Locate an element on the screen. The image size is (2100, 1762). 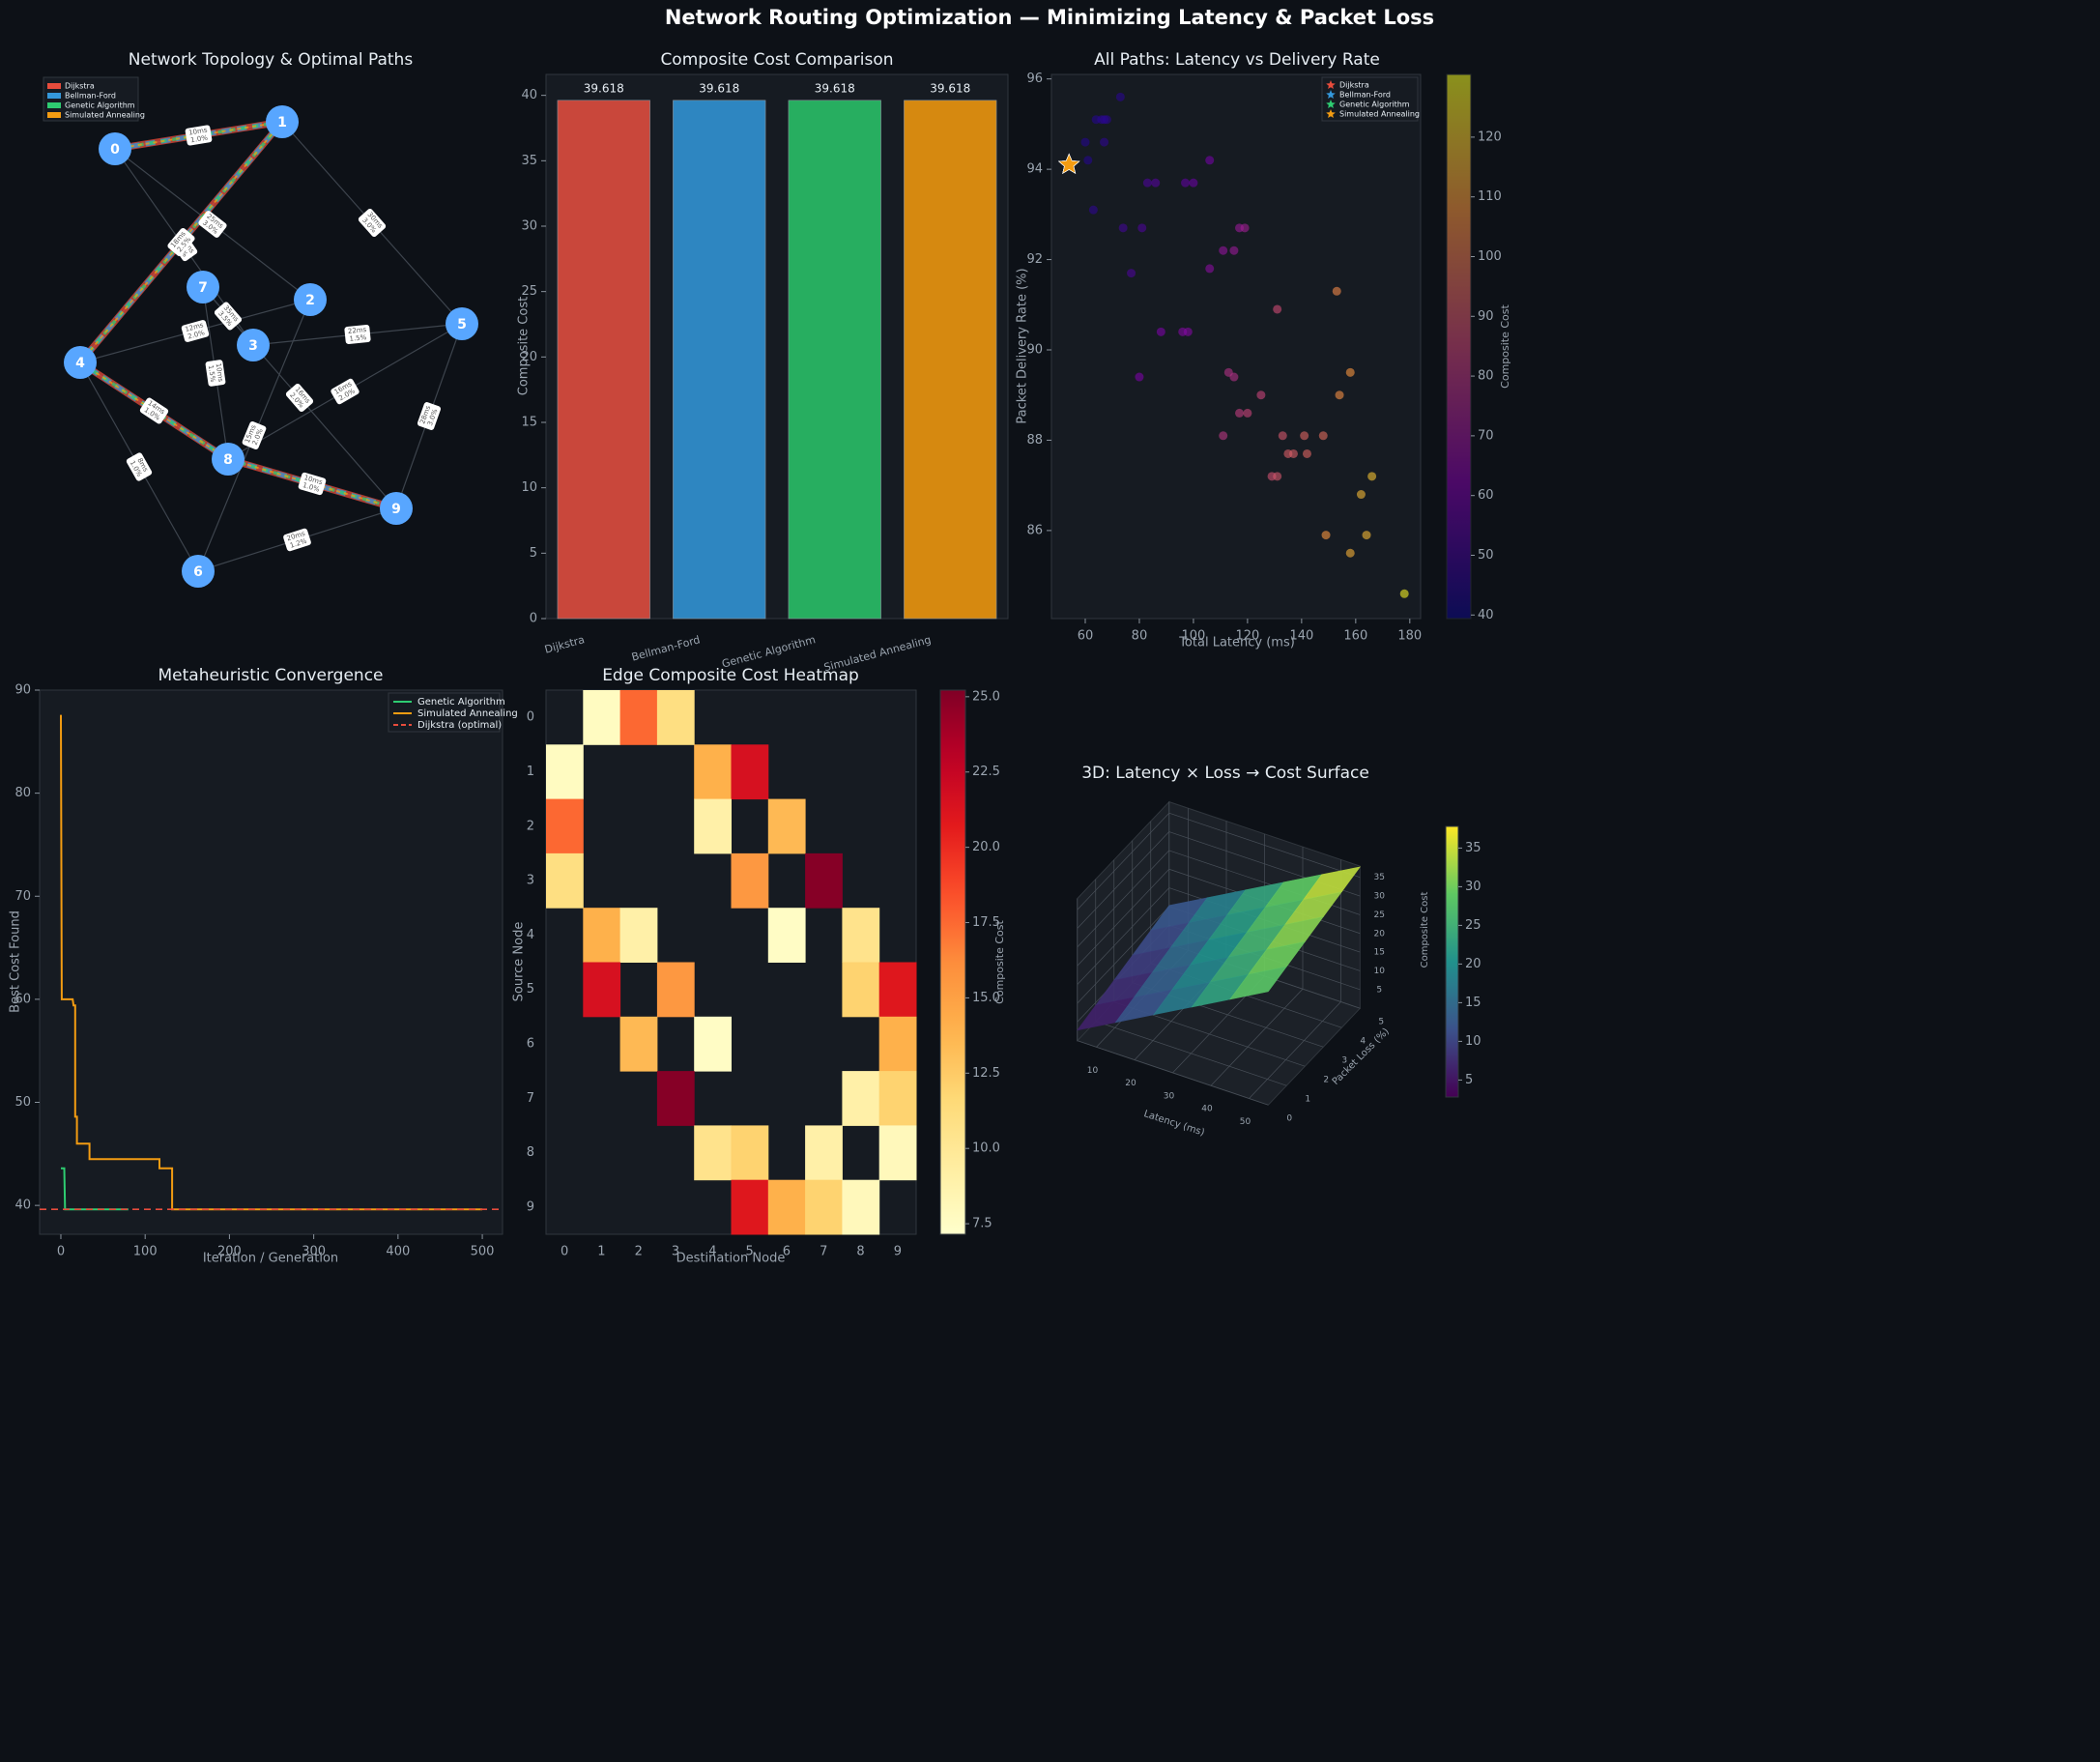
y-tick-label: 70 is located at coordinates (22, 896).